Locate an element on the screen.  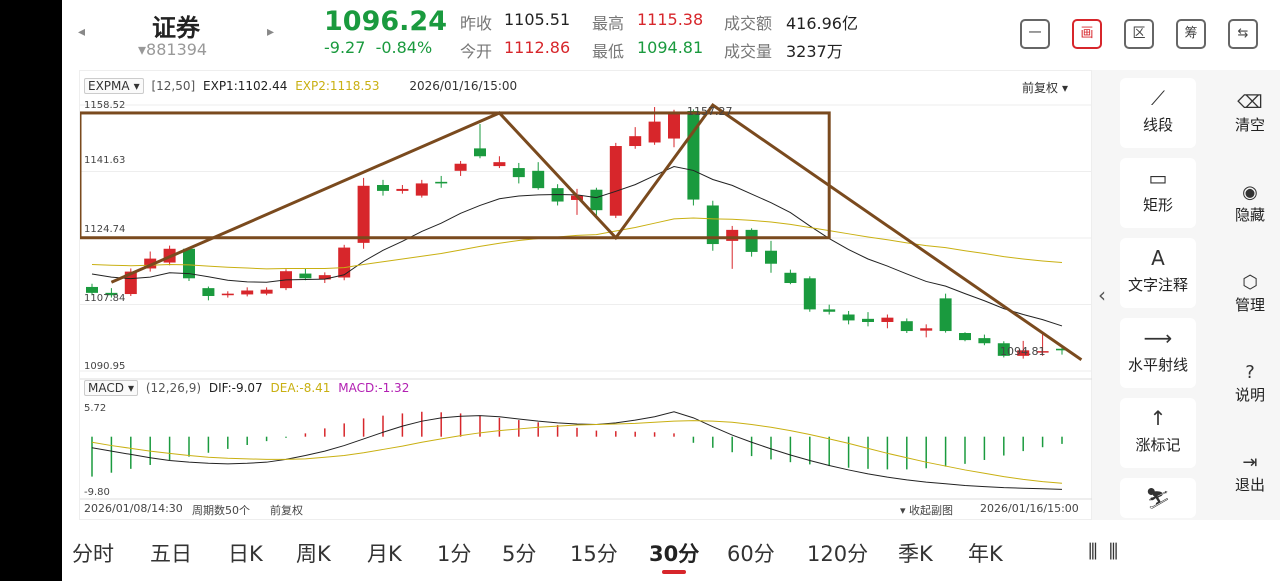
adjust-selector: 前复权 ▾ is located at coordinates (1045, 88).